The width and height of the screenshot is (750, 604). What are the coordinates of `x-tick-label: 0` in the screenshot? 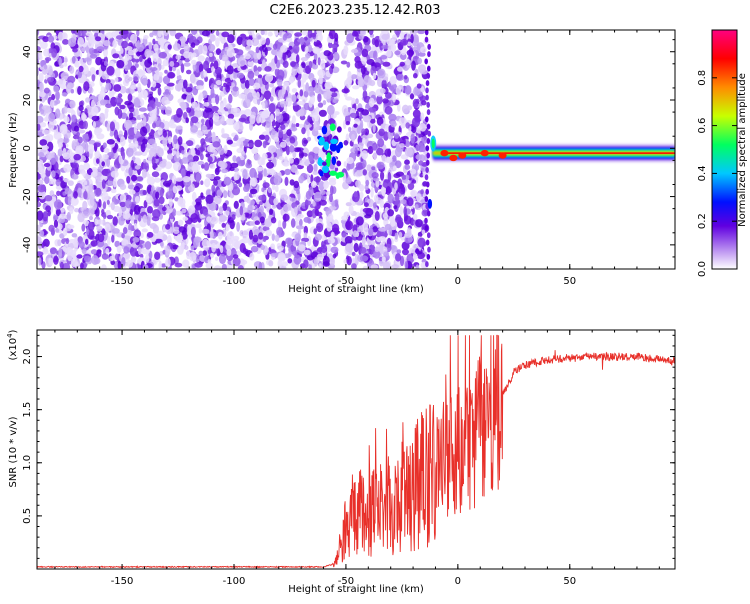 It's located at (458, 581).